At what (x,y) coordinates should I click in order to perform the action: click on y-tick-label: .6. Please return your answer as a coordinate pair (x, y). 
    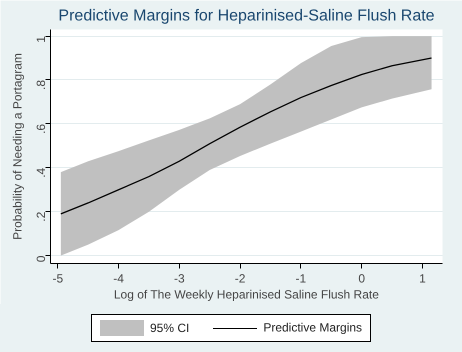
    Looking at the image, I should click on (41, 129).